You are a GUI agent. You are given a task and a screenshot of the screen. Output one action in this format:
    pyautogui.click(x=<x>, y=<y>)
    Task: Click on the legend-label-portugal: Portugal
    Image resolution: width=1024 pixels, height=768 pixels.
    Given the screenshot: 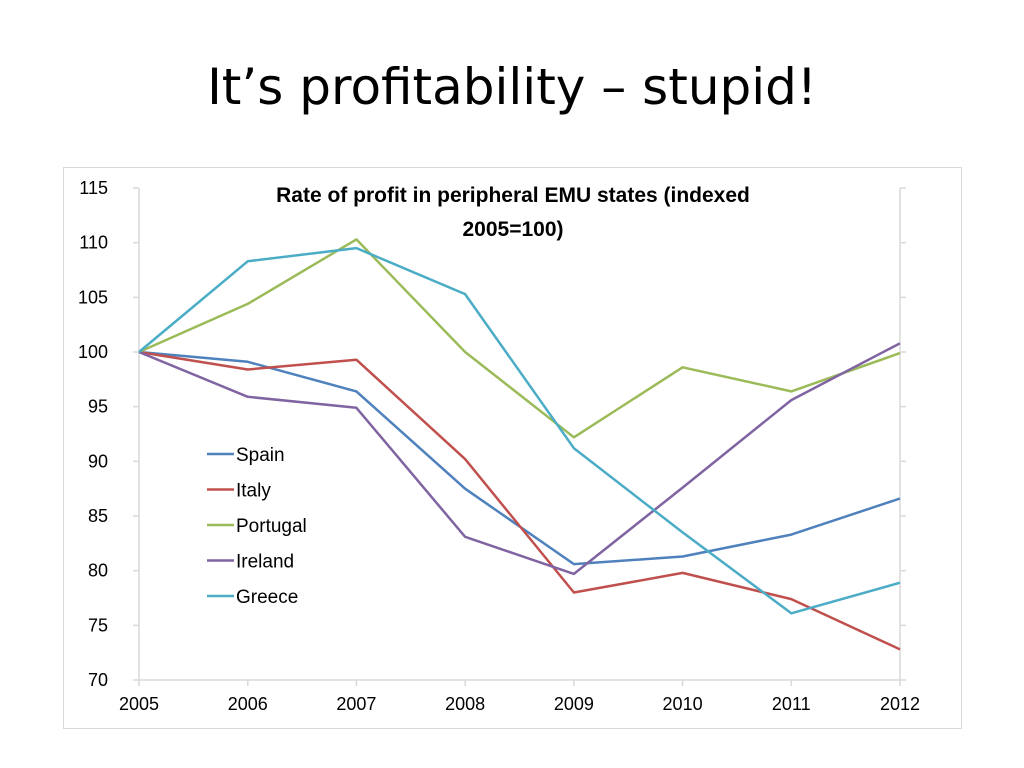 What is the action you would take?
    pyautogui.click(x=271, y=526)
    